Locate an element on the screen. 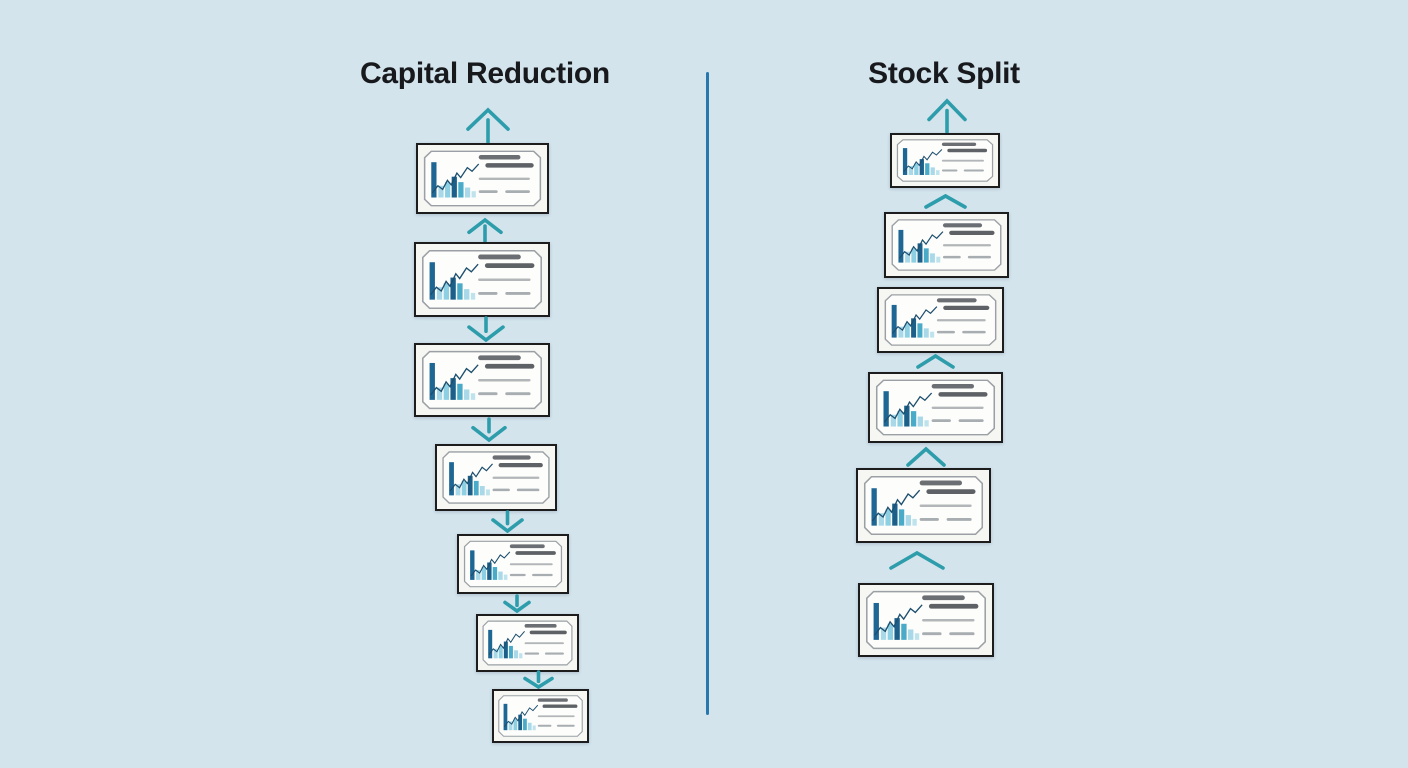 The width and height of the screenshot is (1408, 768). capital-reduction-title: Capital Reduction is located at coordinates (485, 73).